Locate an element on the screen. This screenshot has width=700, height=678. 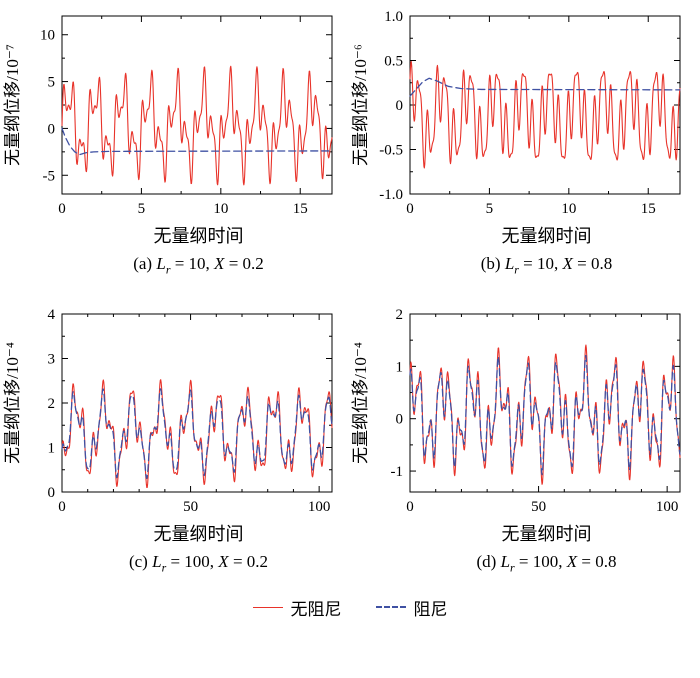
y-tick-label: 5 is located at coordinates (52, 83).